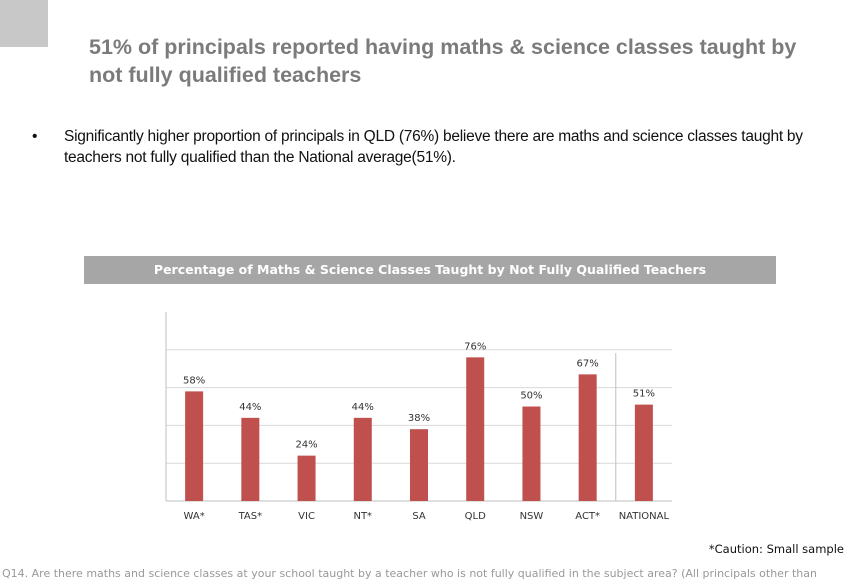 The height and width of the screenshot is (580, 862). I want to click on data-label: 67%, so click(588, 363).